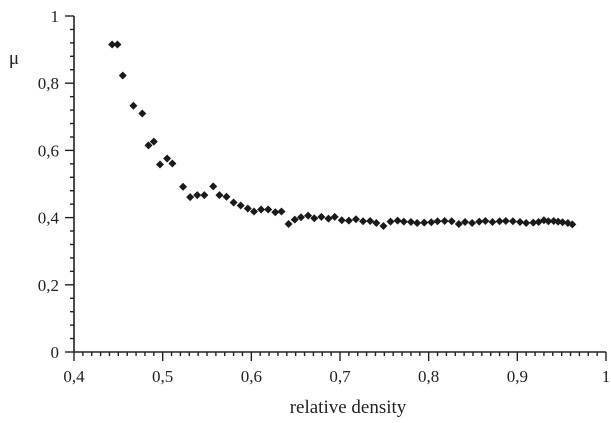  What do you see at coordinates (55, 352) in the screenshot?
I see `y-tick-label: 0` at bounding box center [55, 352].